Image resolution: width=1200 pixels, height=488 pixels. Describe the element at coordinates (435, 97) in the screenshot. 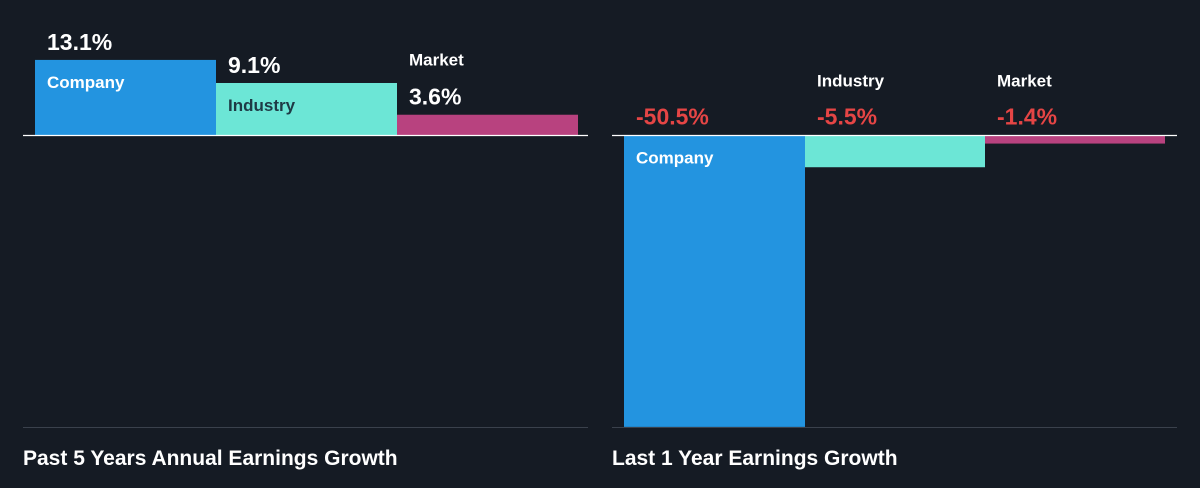

I see `value-label-market: 3.6%` at that location.